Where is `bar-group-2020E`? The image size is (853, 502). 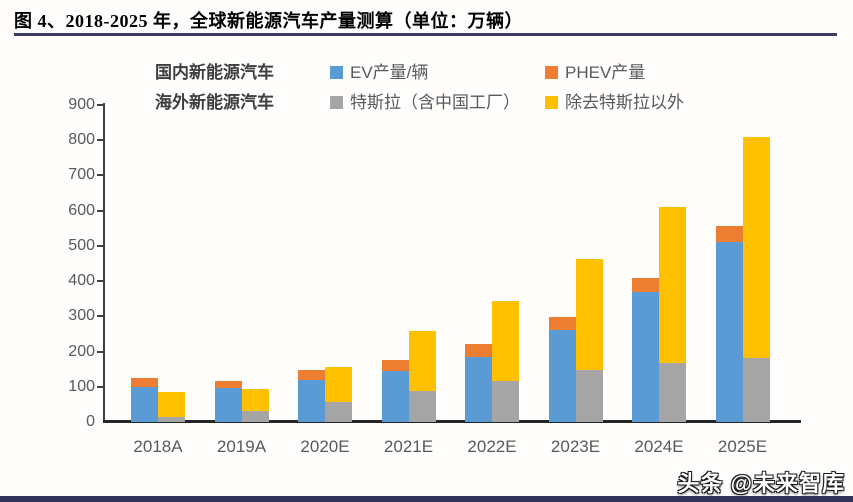
bar-group-2020E is located at coordinates (325, 263).